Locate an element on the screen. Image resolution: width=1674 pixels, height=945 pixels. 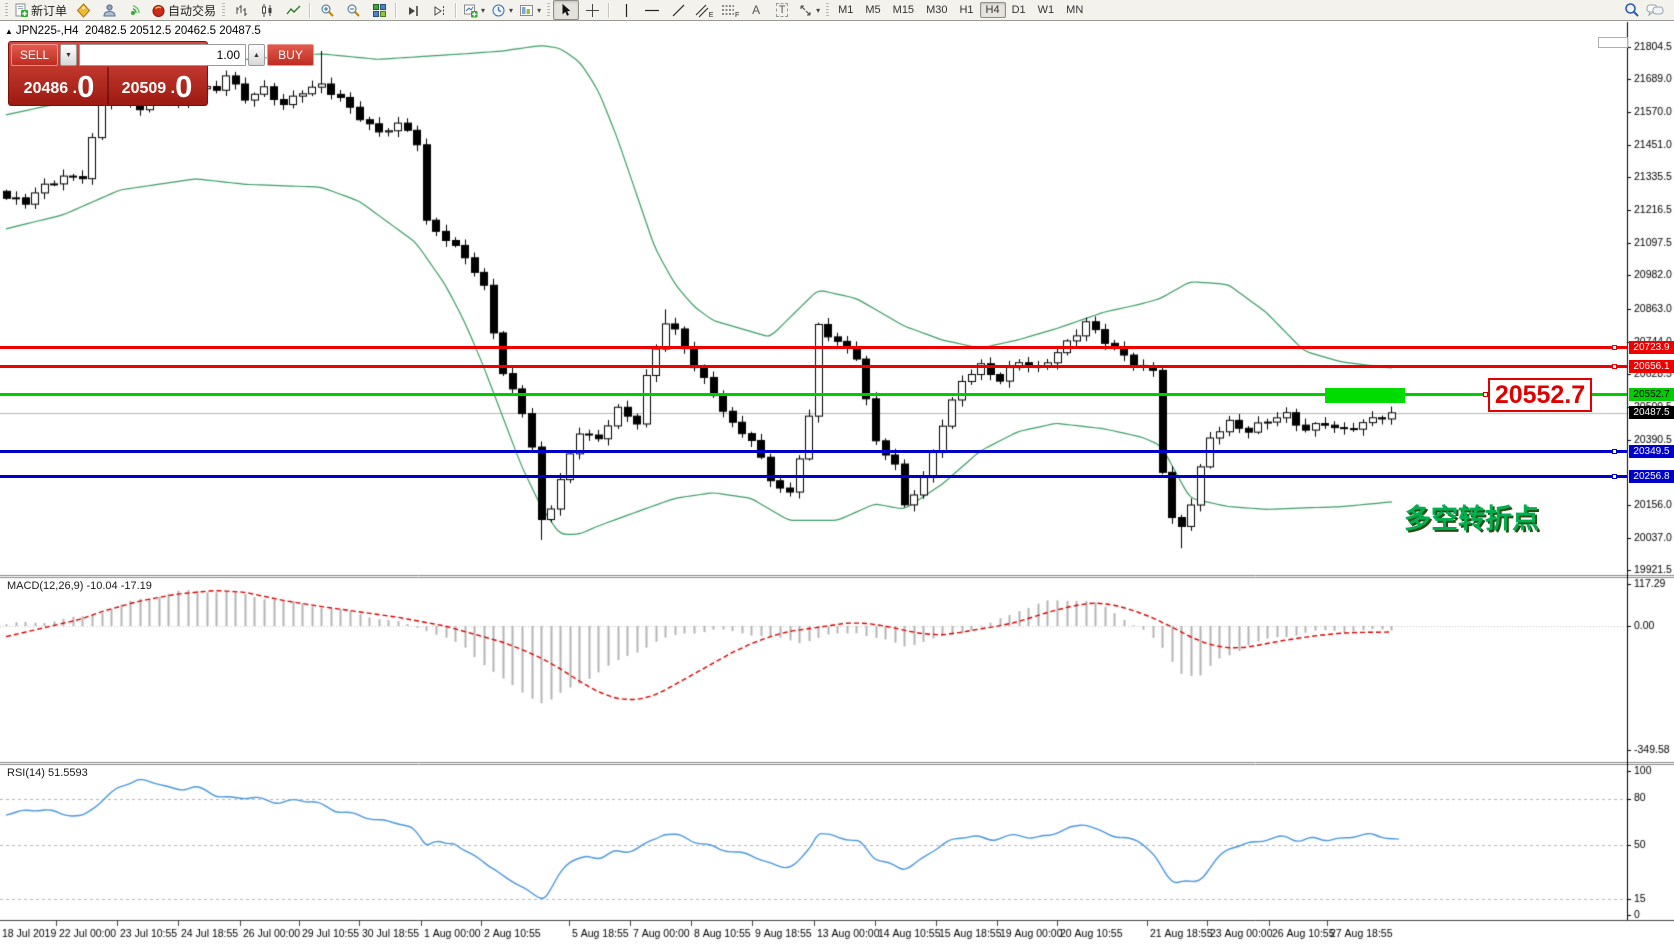
horizontal-line-icon is located at coordinates (652, 10).